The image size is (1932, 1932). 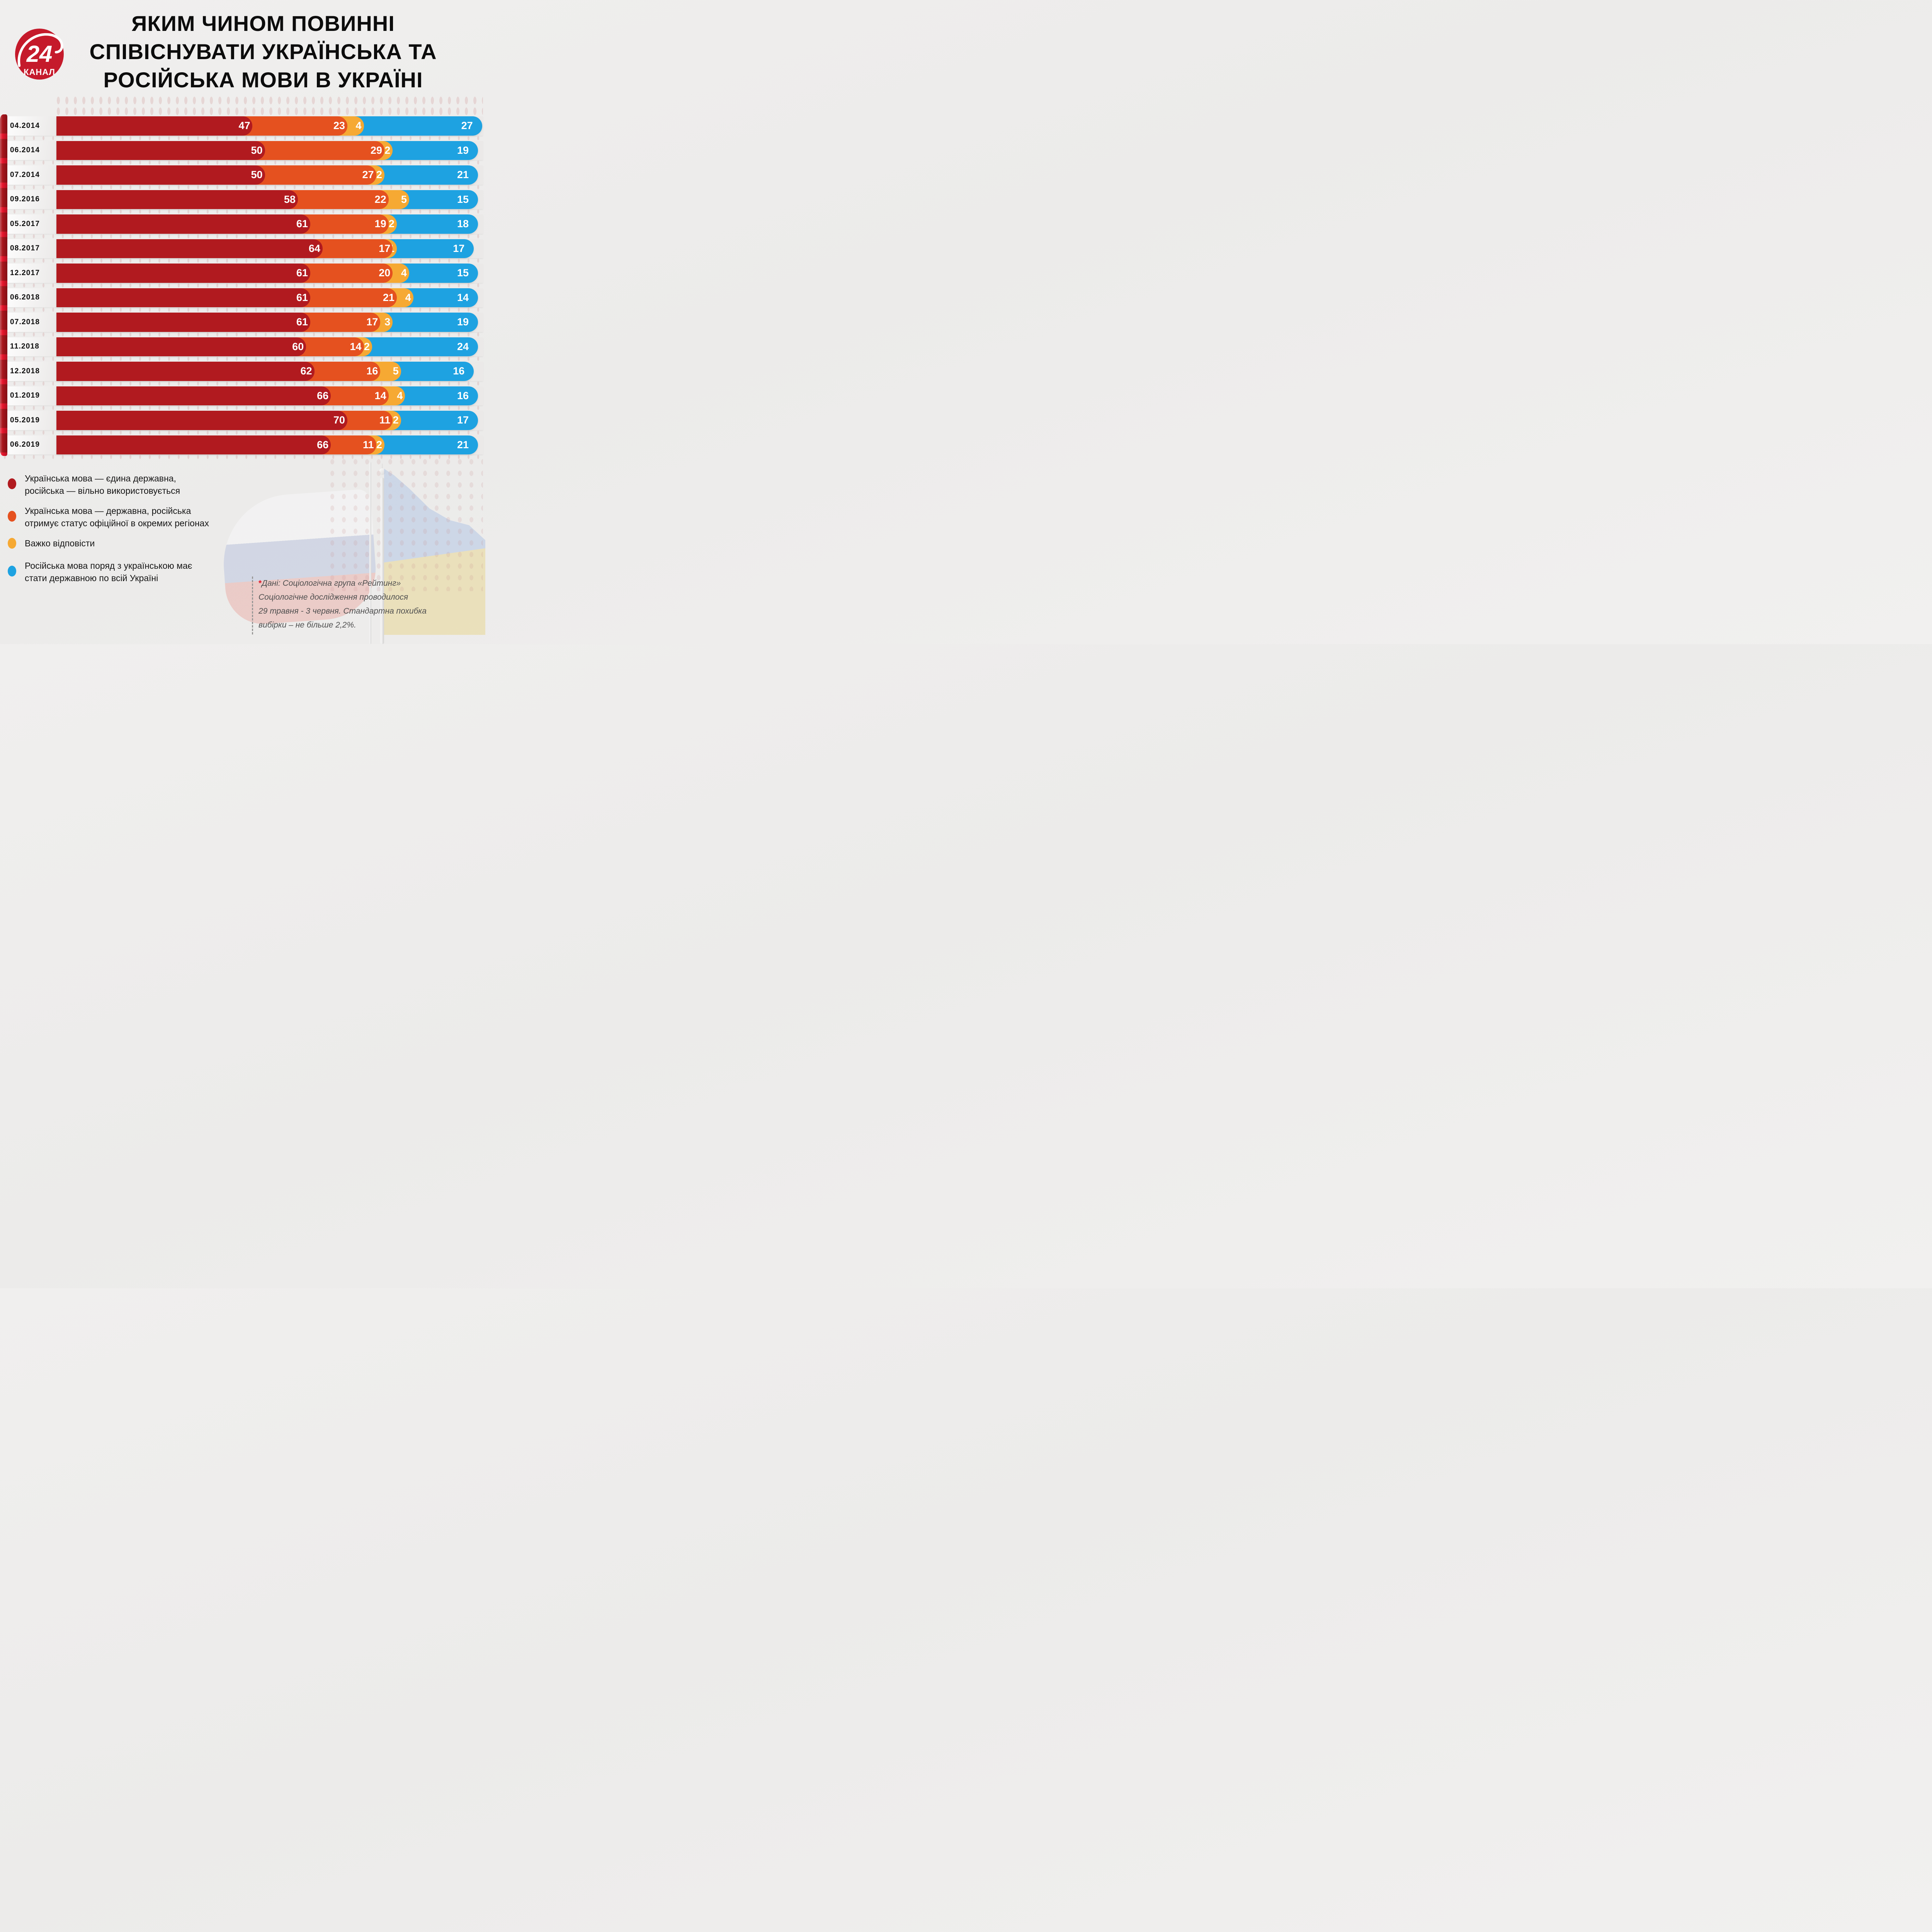 What do you see at coordinates (101, 478) in the screenshot?
I see `legend-label-line: Українська мова — єдина державна,` at bounding box center [101, 478].